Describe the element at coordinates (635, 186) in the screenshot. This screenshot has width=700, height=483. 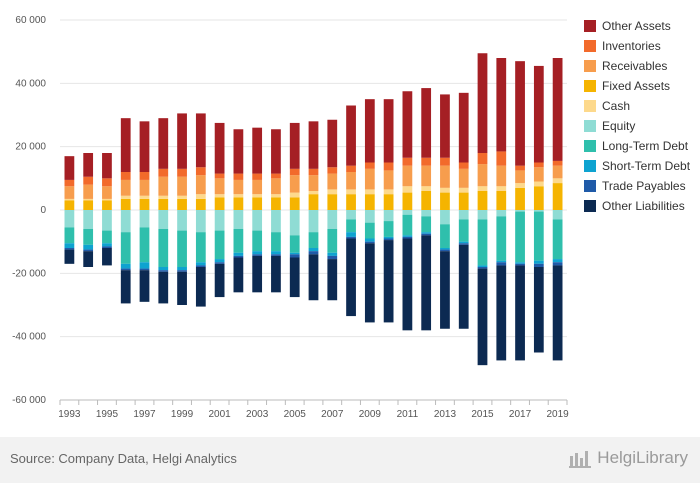
I see `legend-item: Trade Payables` at that location.